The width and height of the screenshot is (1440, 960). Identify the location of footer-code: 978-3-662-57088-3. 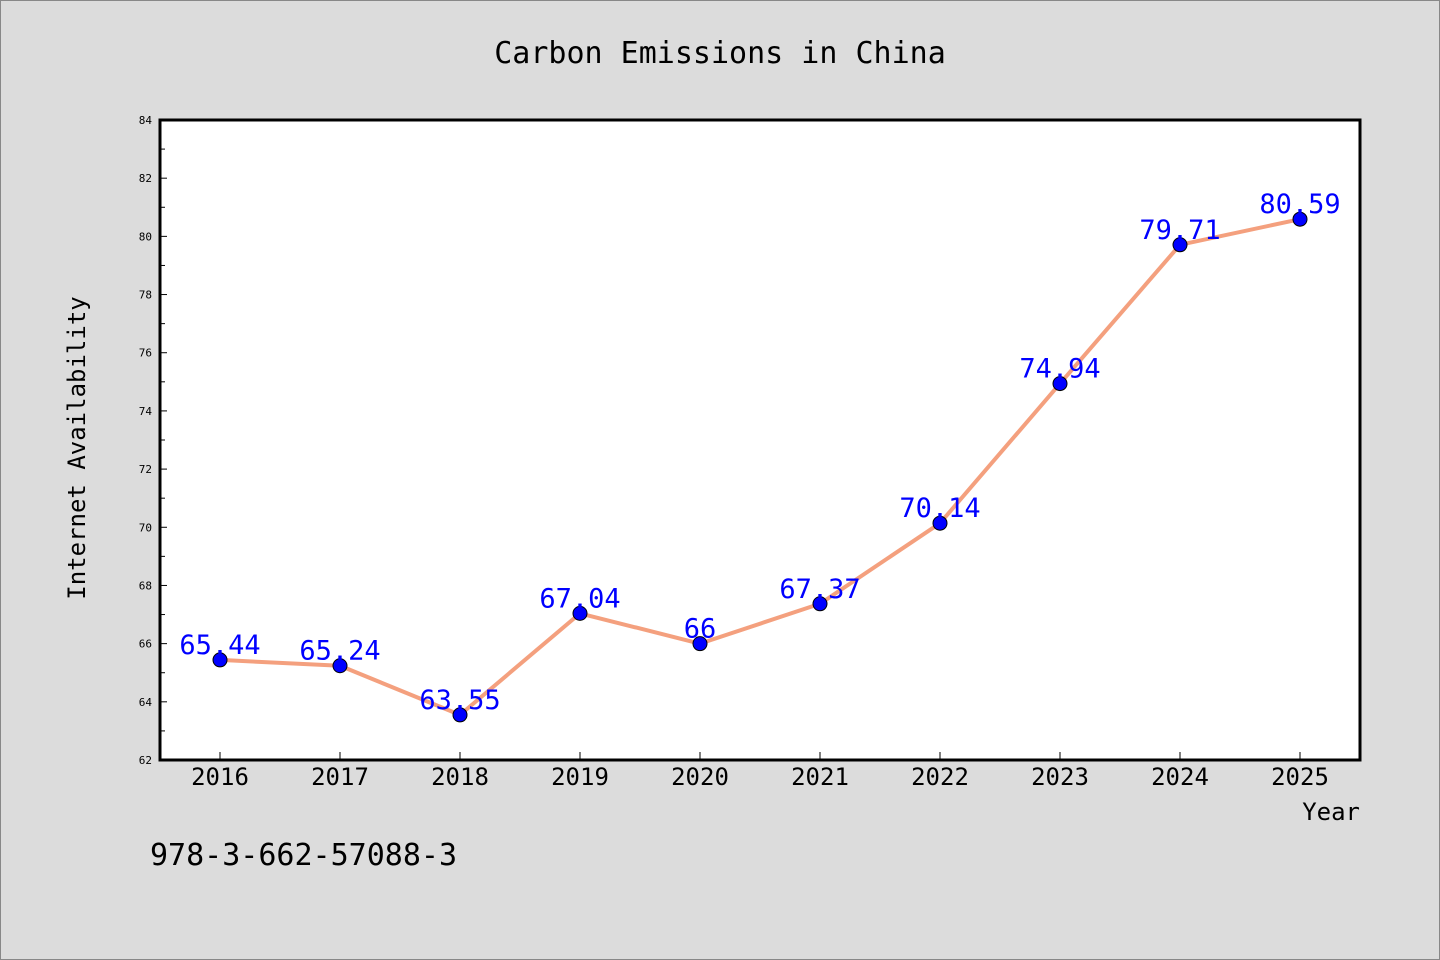
(303, 855).